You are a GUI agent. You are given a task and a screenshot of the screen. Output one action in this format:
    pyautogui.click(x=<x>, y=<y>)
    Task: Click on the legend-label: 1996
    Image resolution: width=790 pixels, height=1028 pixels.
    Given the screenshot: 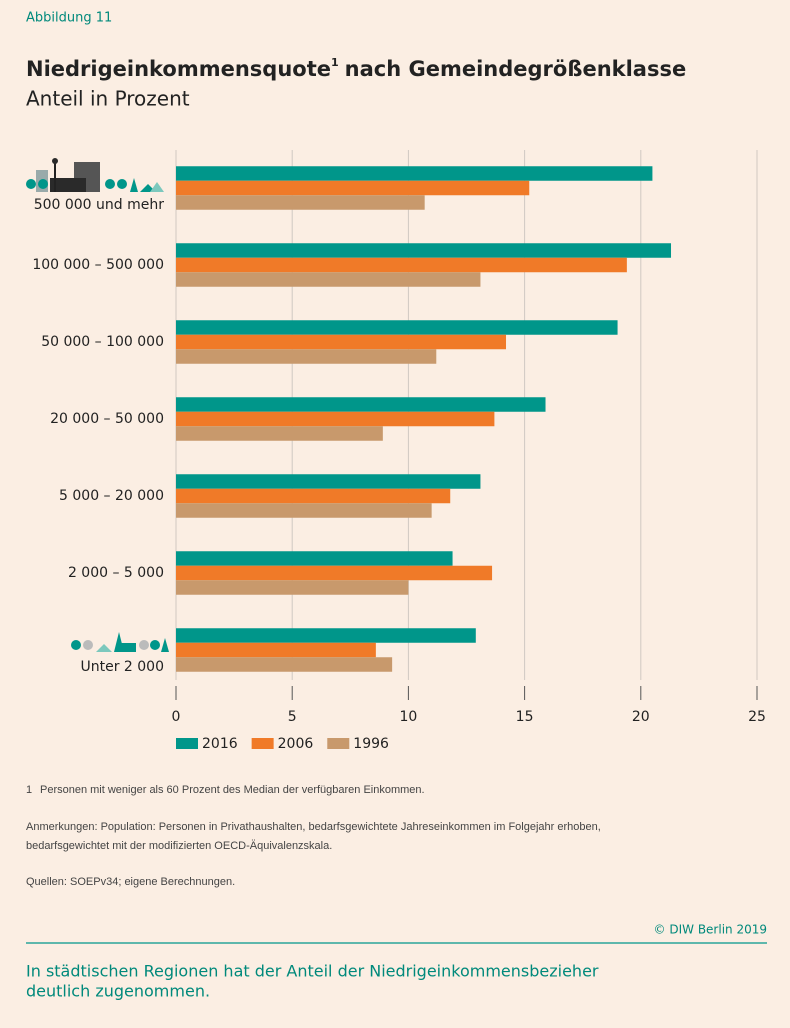 What is the action you would take?
    pyautogui.click(x=371, y=744)
    